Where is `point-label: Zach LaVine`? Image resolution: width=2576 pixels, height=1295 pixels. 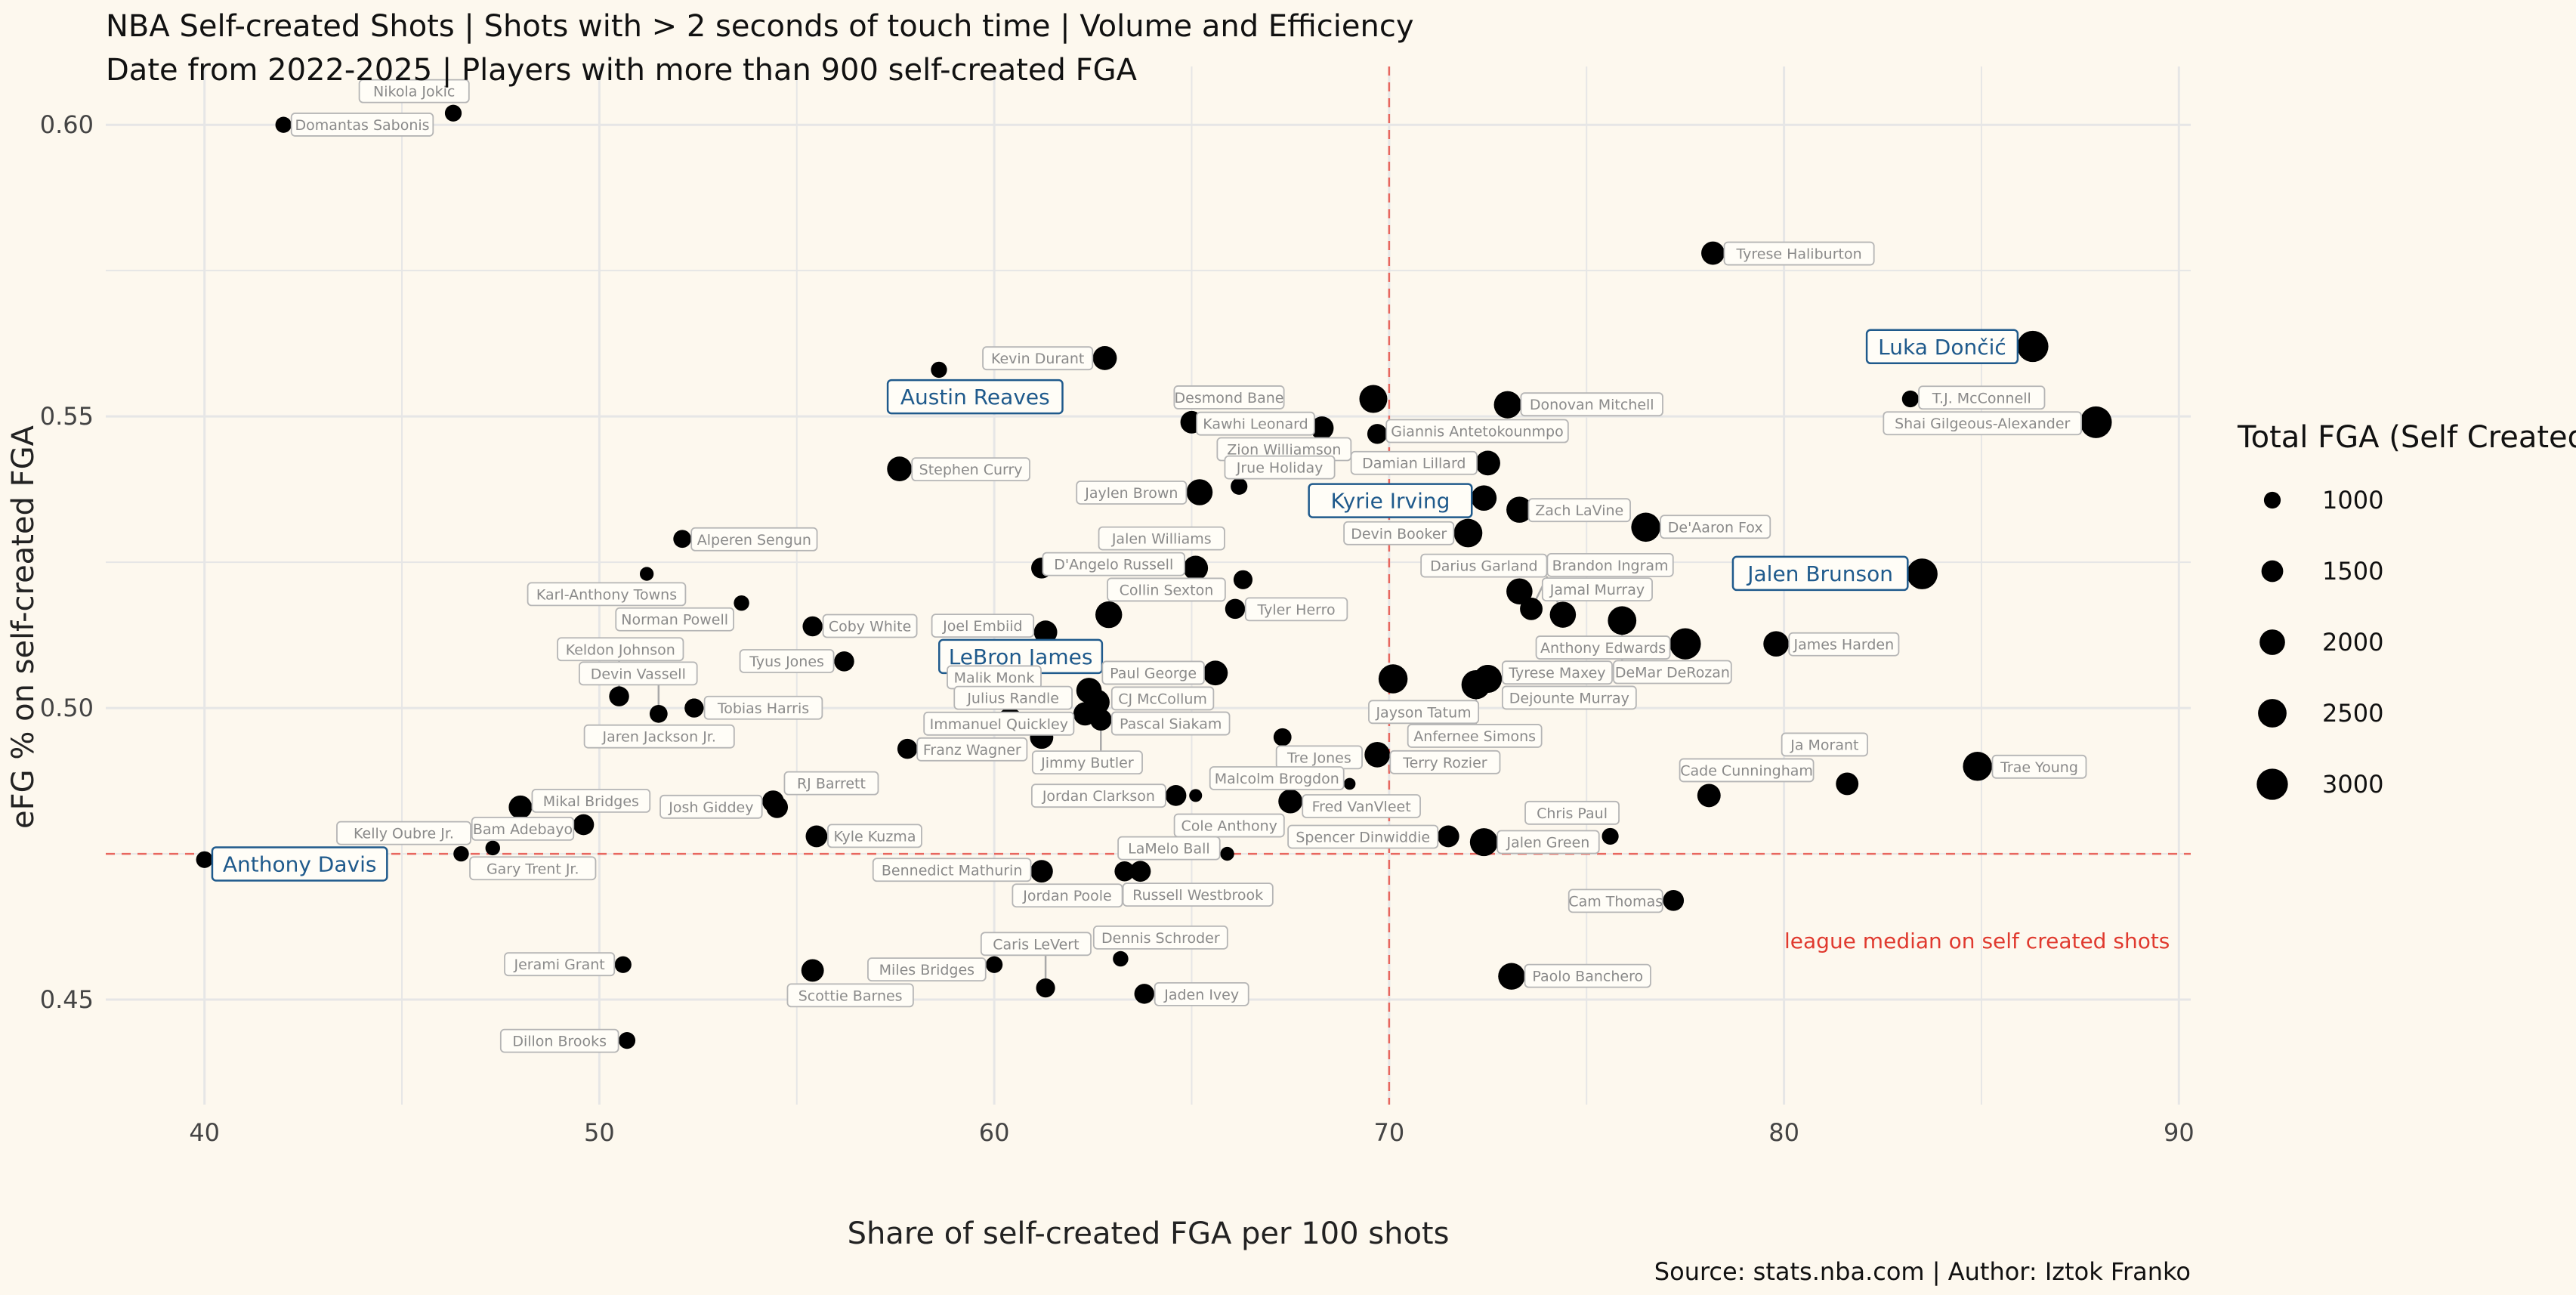 point-label: Zach LaVine is located at coordinates (1579, 510).